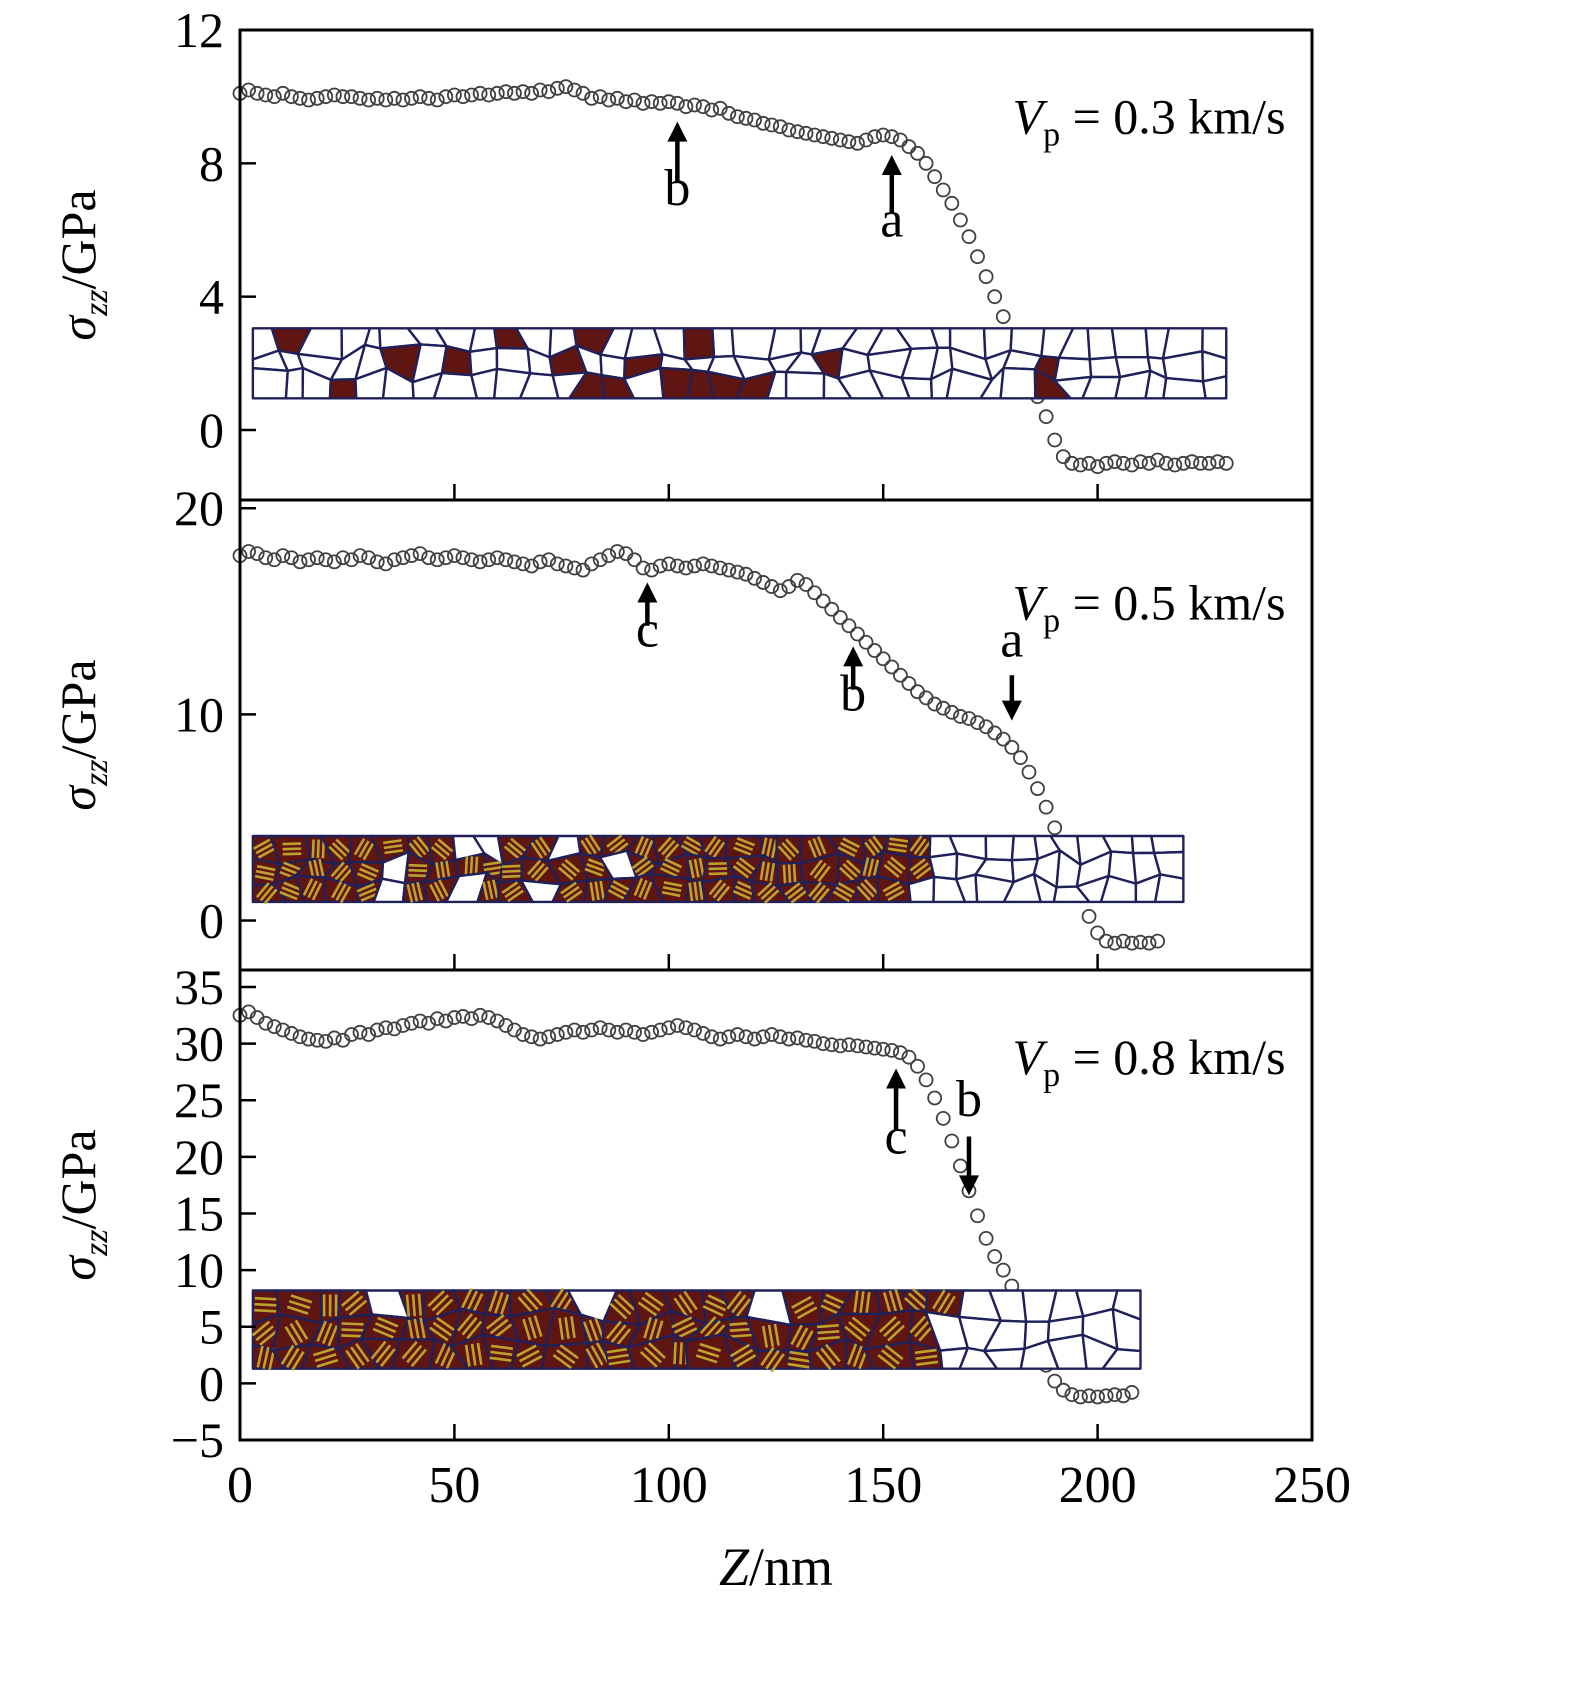 The image size is (1575, 1703). Describe the element at coordinates (199, 1044) in the screenshot. I see `y-tick-label: 30` at that location.